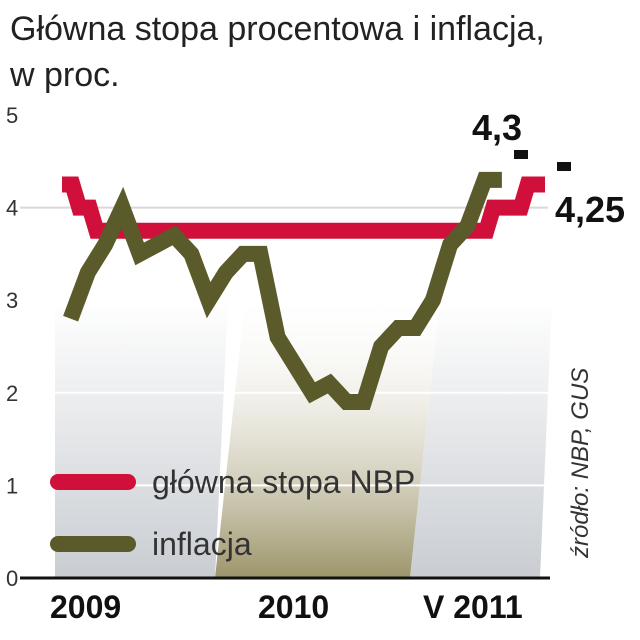 Image resolution: width=640 pixels, height=640 pixels. Describe the element at coordinates (481, 439) in the screenshot. I see `band-2011` at that location.